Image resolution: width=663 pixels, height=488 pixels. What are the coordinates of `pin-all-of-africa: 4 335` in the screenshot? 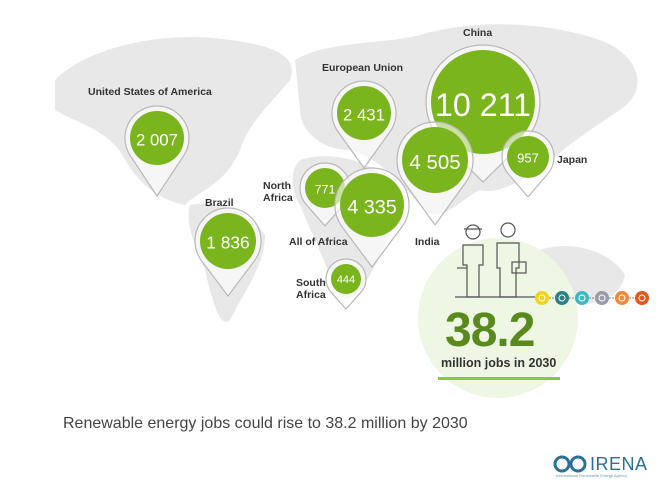 It's located at (372, 218).